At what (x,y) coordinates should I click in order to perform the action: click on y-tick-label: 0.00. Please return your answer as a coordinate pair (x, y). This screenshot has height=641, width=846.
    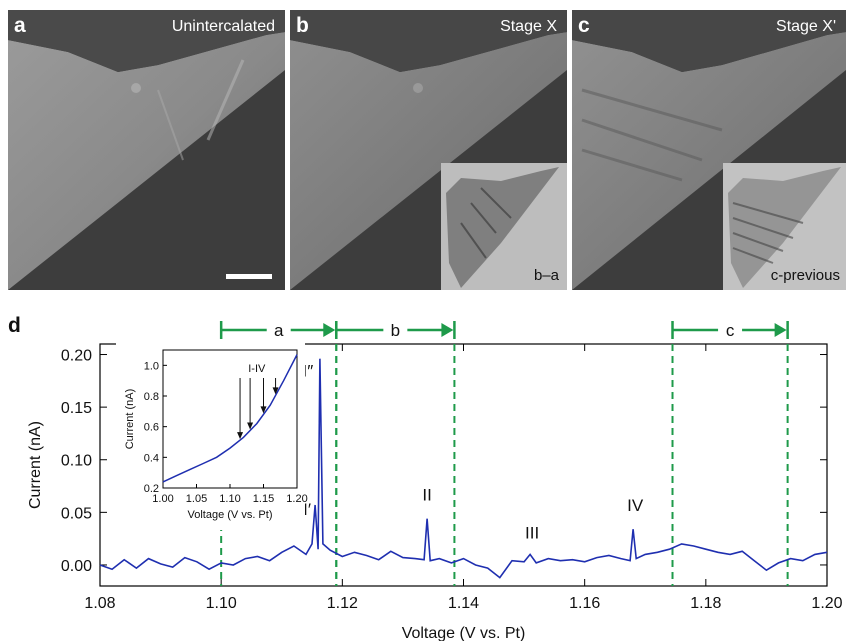
    Looking at the image, I should click on (76, 566).